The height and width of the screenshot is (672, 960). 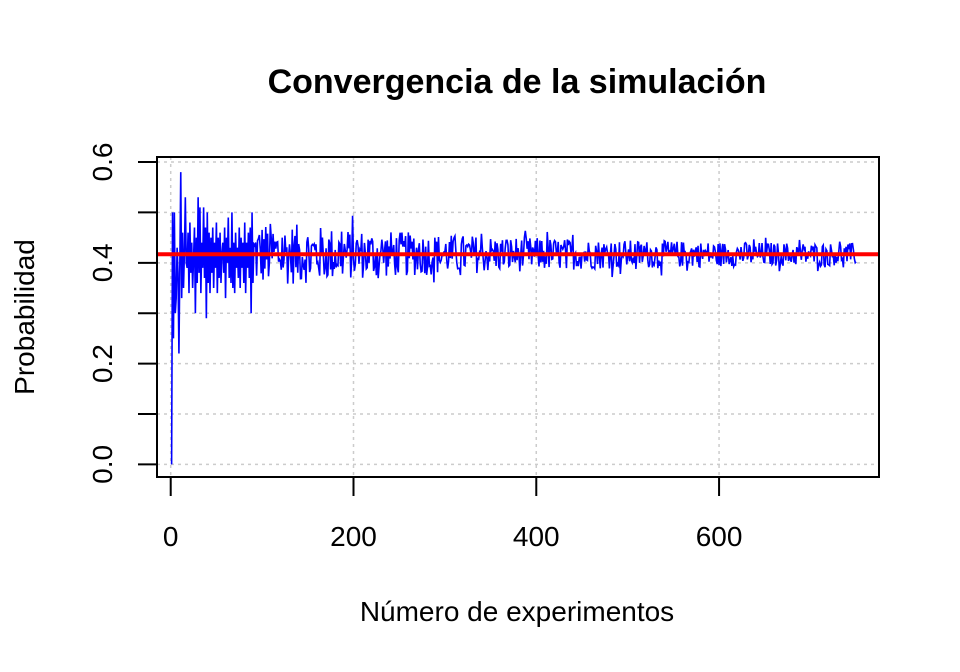 What do you see at coordinates (353, 536) in the screenshot?
I see `x-tick-label: 200` at bounding box center [353, 536].